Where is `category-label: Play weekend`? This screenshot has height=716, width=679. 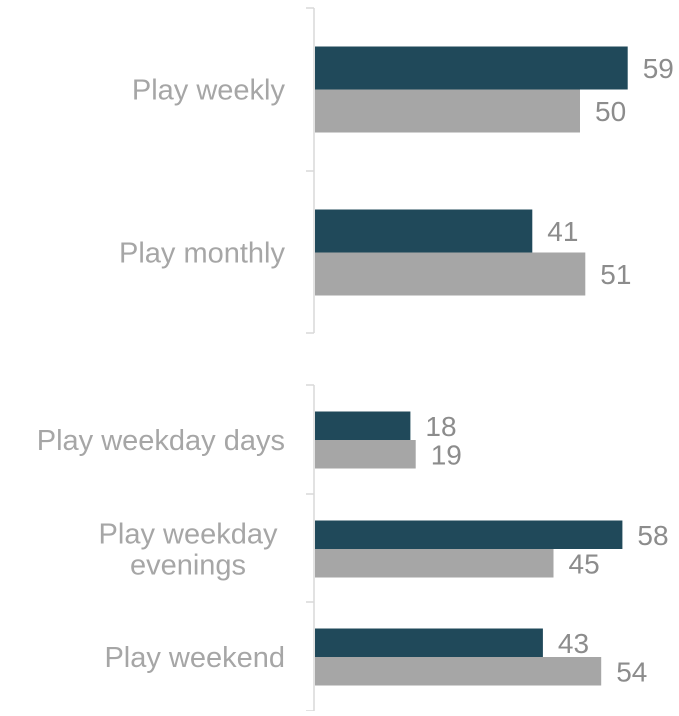
category-label: Play weekend is located at coordinates (194, 658).